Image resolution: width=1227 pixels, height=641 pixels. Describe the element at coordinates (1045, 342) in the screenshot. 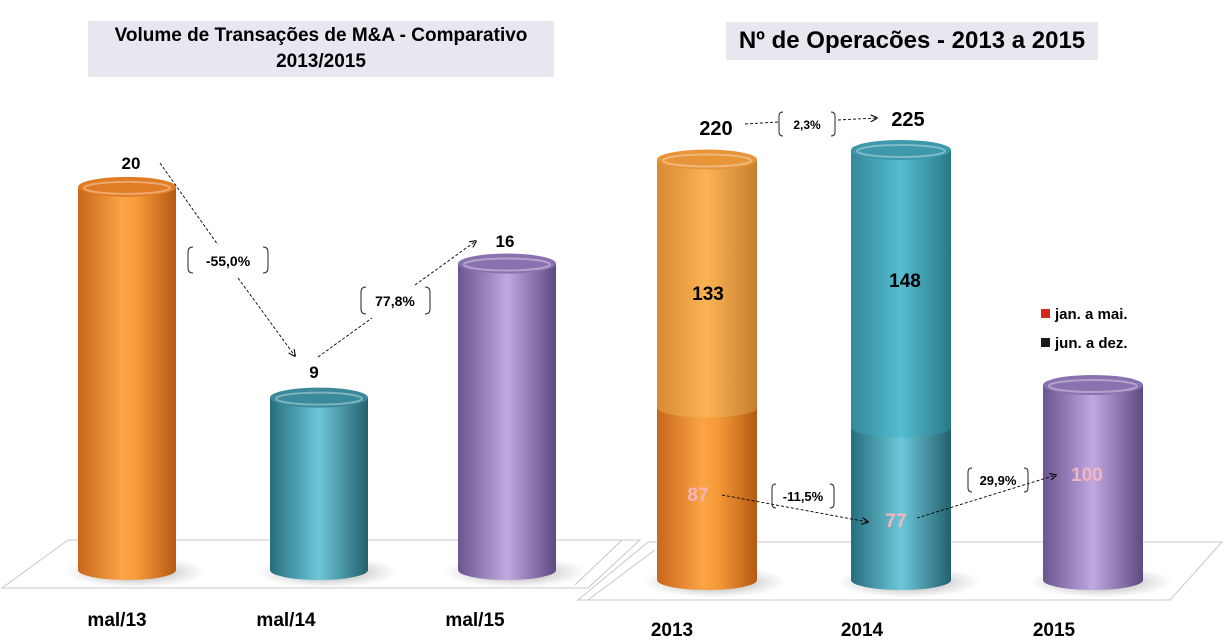

I see `legend-swatch-jun-dez` at that location.